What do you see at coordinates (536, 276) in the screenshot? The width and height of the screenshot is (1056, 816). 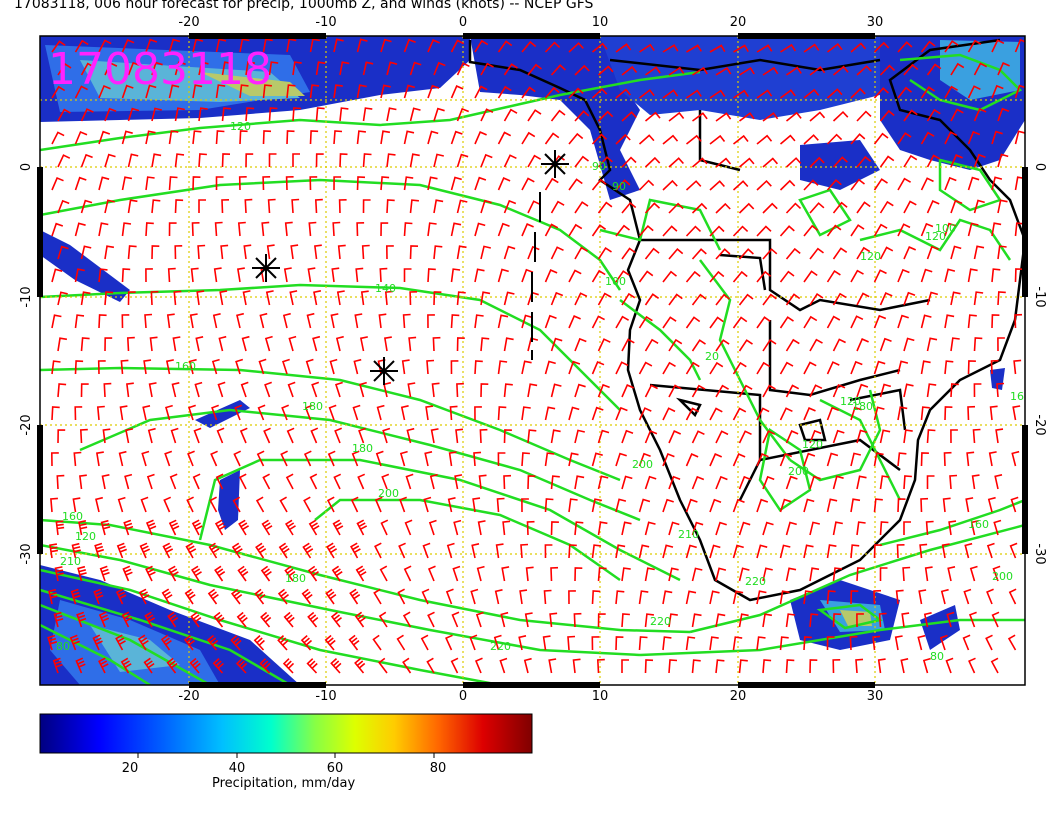 I see `trough-line` at bounding box center [536, 276].